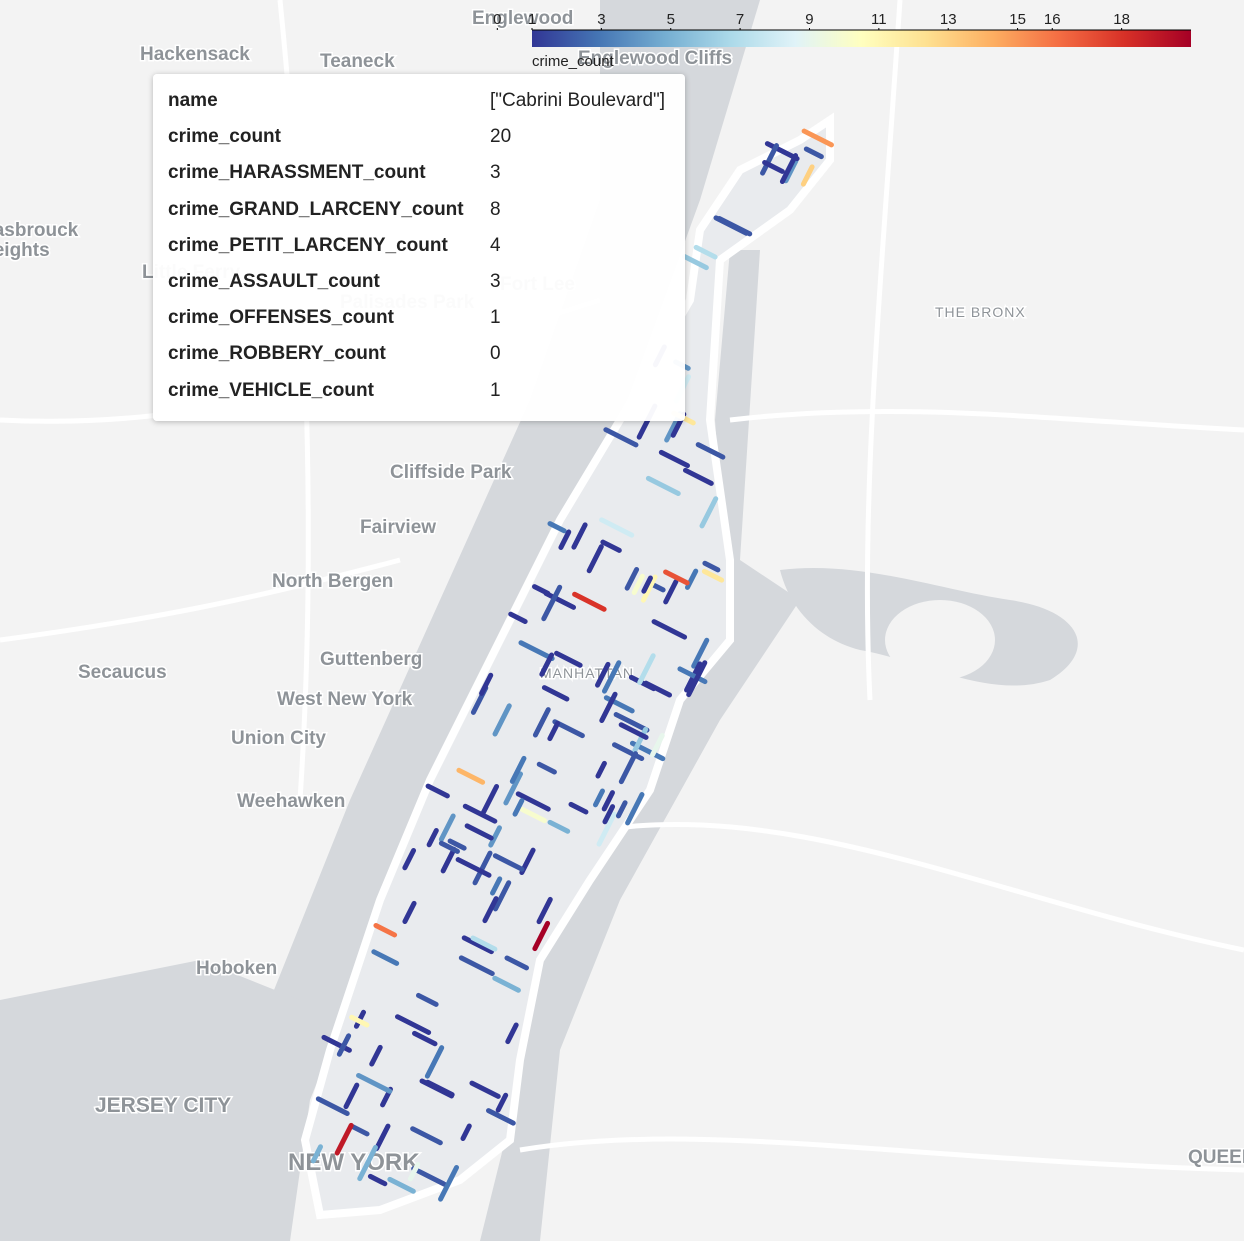  What do you see at coordinates (195, 54) in the screenshot?
I see `place-label: Hackensack` at bounding box center [195, 54].